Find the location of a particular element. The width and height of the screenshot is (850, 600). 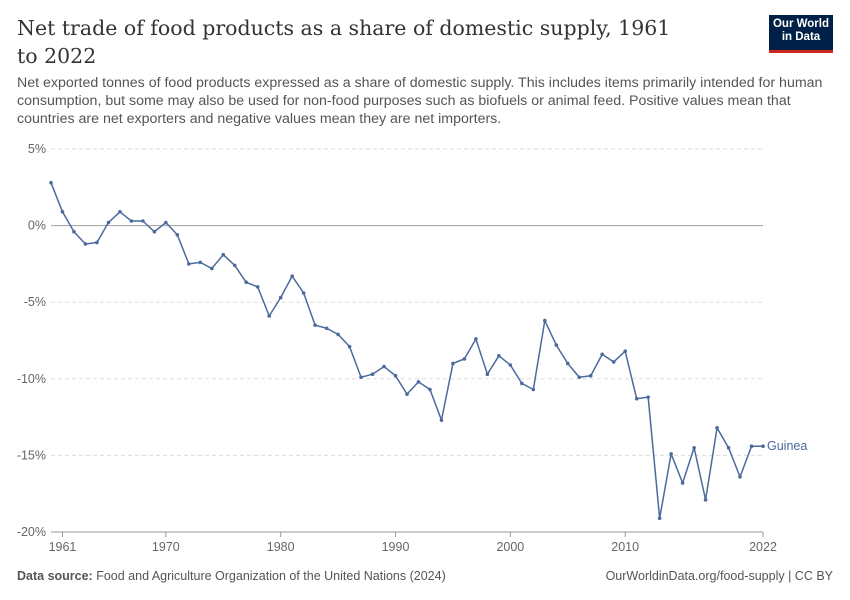

credit-link: OurWorldinData.org/food-supply | CC BY is located at coordinates (719, 576).